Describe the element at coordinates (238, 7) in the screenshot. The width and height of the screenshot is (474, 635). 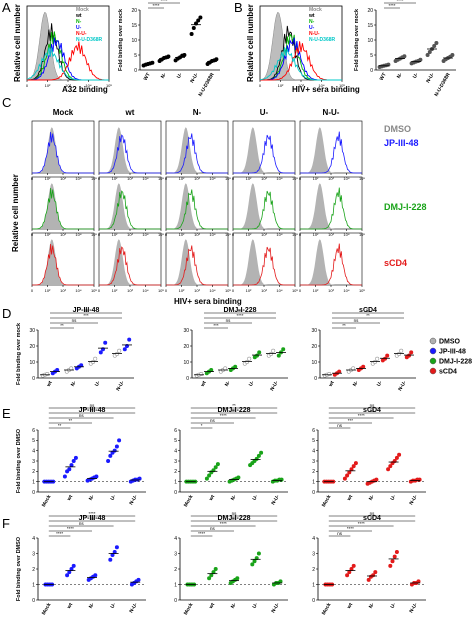
I see `panel-letter-b: B` at that location.